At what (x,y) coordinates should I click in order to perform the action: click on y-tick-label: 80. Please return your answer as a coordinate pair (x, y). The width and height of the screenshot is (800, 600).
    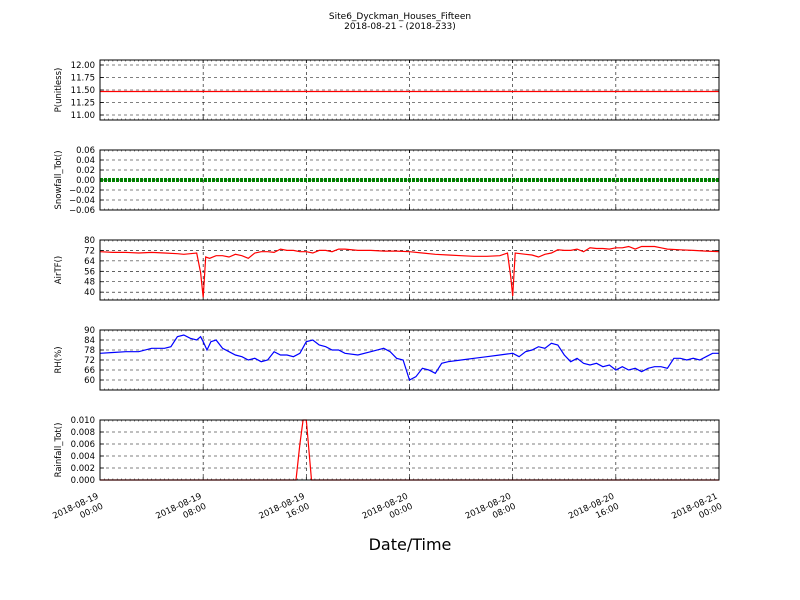
    Looking at the image, I should click on (89, 241).